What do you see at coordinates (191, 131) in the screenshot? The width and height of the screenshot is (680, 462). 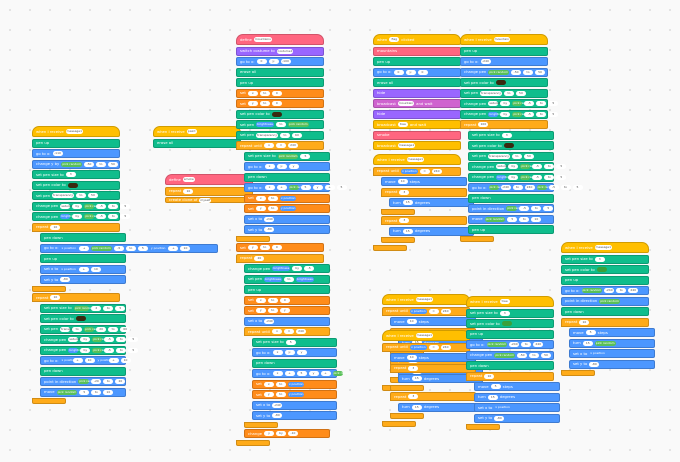 I see `block-input: paint` at bounding box center [191, 131].